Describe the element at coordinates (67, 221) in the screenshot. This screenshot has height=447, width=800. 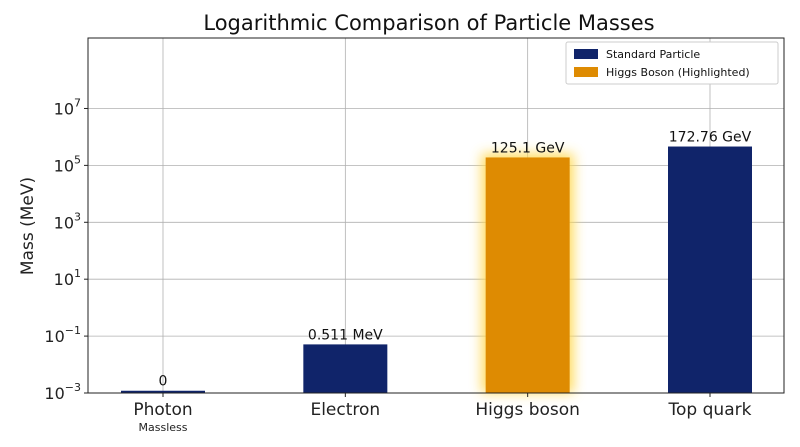
I see `y-tick-label: 10³` at that location.